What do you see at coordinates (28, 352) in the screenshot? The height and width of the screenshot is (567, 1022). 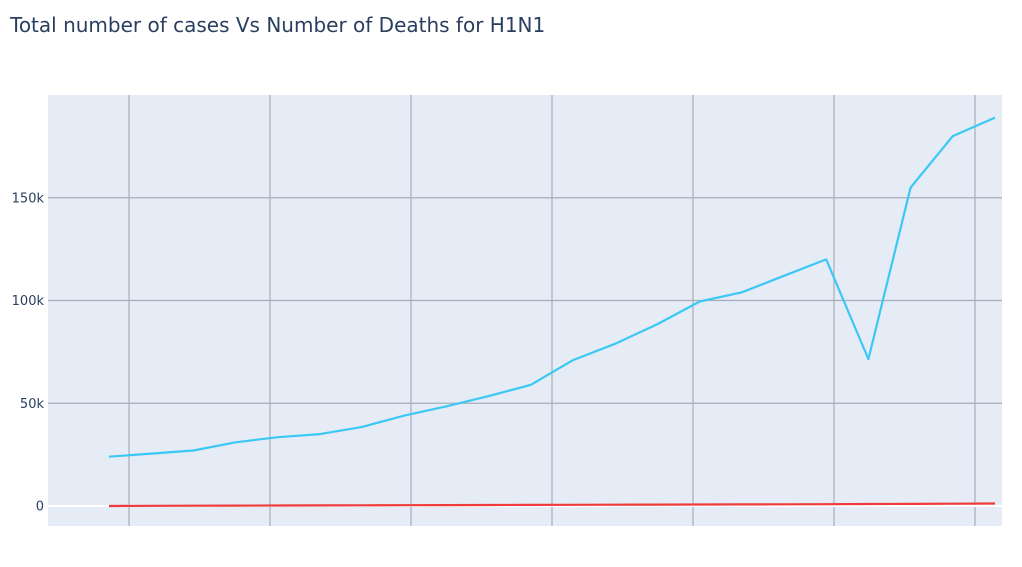 I see `y-axis-ticks: 0 50k 100k 150k` at bounding box center [28, 352].